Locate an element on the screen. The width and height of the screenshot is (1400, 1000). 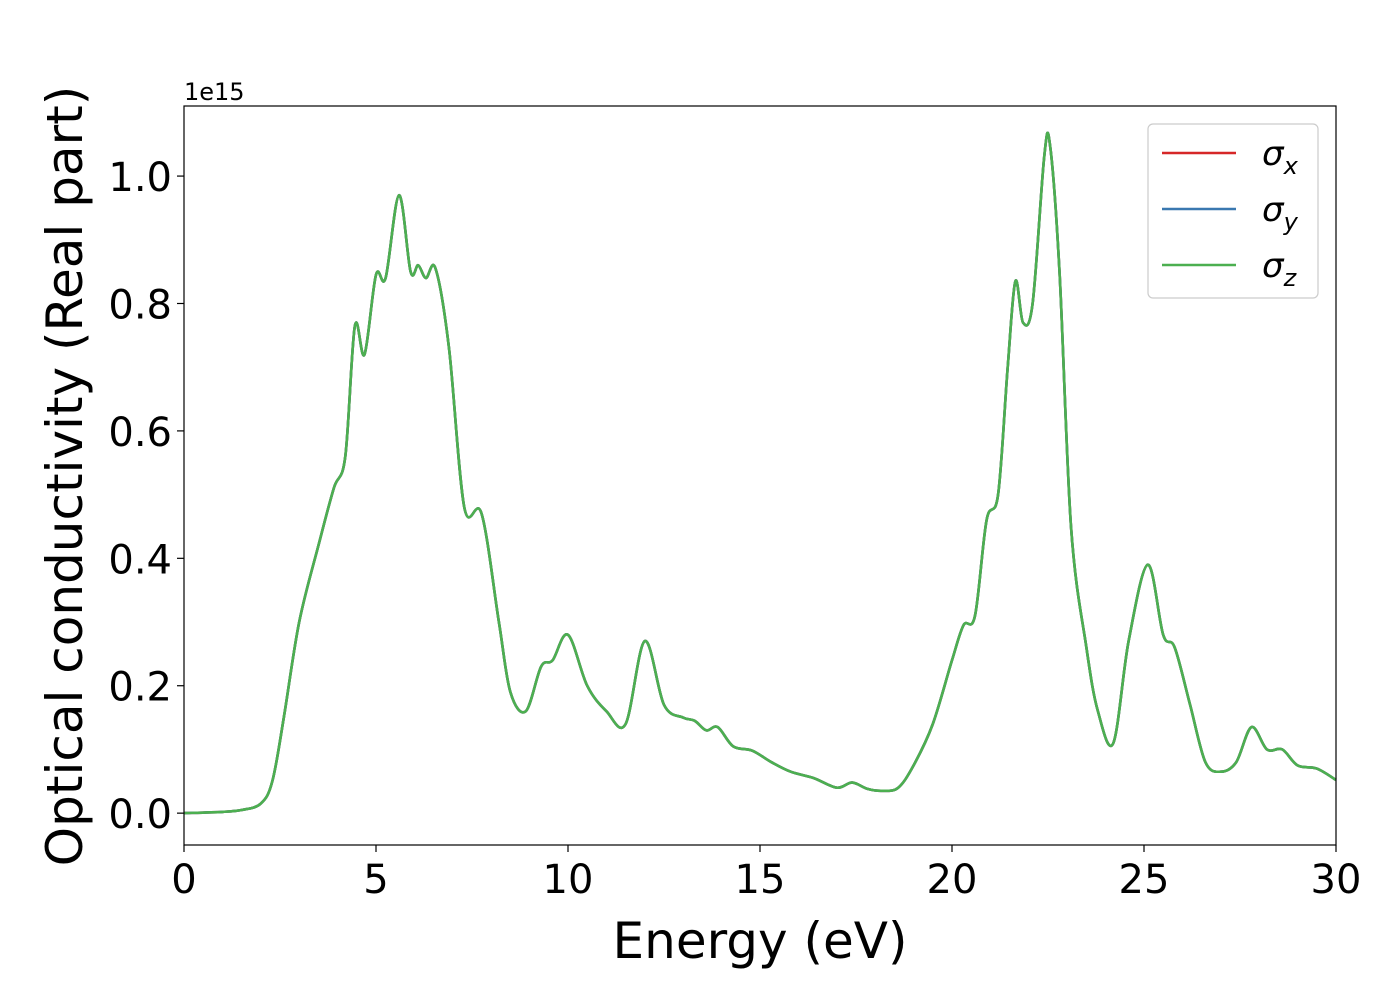
legend-label-sigma-y: σy is located at coordinates (1280, 213).